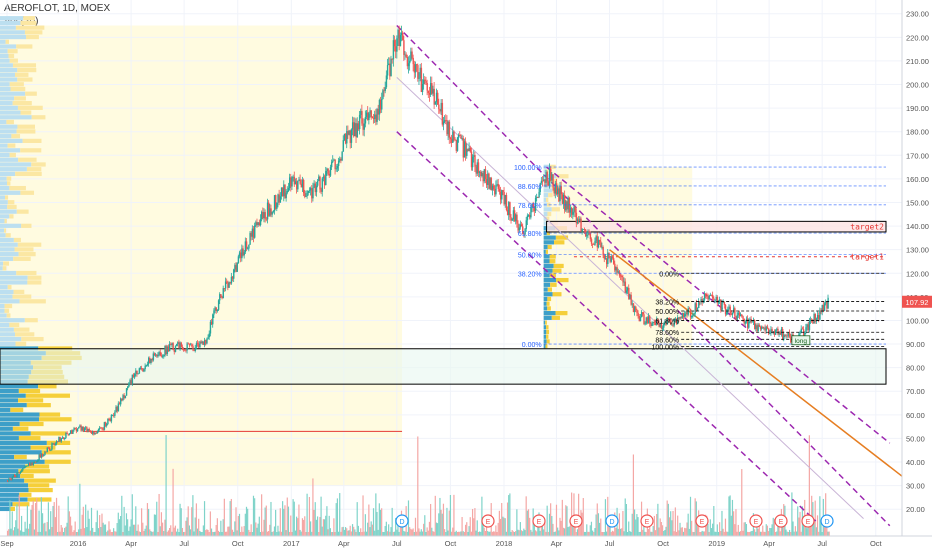  I want to click on price-tick-label: 40.00, so click(915, 462).